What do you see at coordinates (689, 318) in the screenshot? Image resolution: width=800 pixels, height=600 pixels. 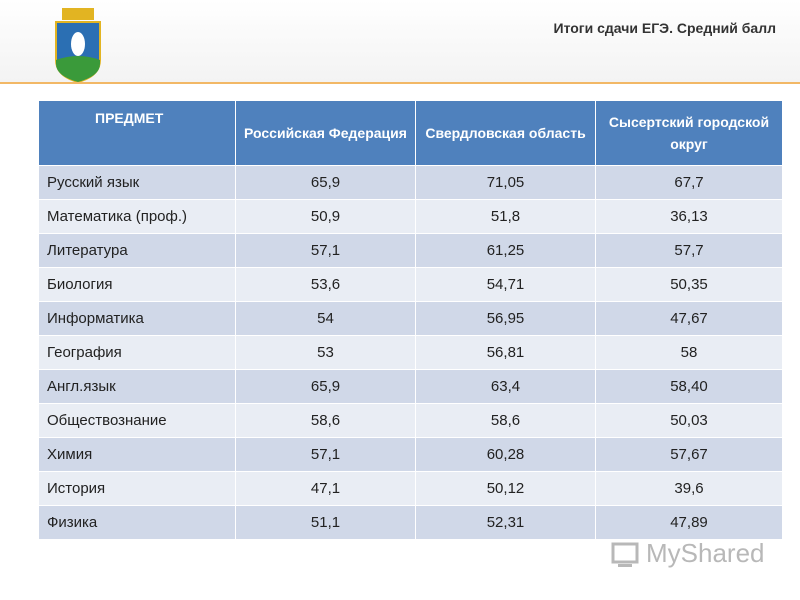 I see `score-cell: 47,67` at bounding box center [689, 318].